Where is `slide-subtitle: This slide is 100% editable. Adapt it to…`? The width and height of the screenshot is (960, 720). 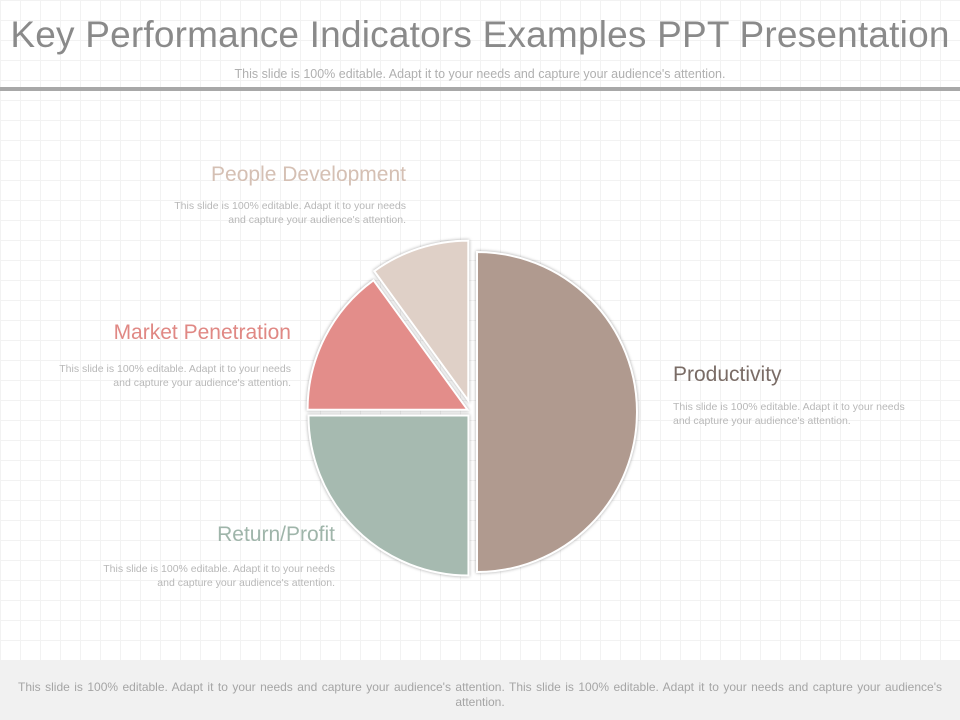 slide-subtitle: This slide is 100% editable. Adapt it to… is located at coordinates (480, 74).